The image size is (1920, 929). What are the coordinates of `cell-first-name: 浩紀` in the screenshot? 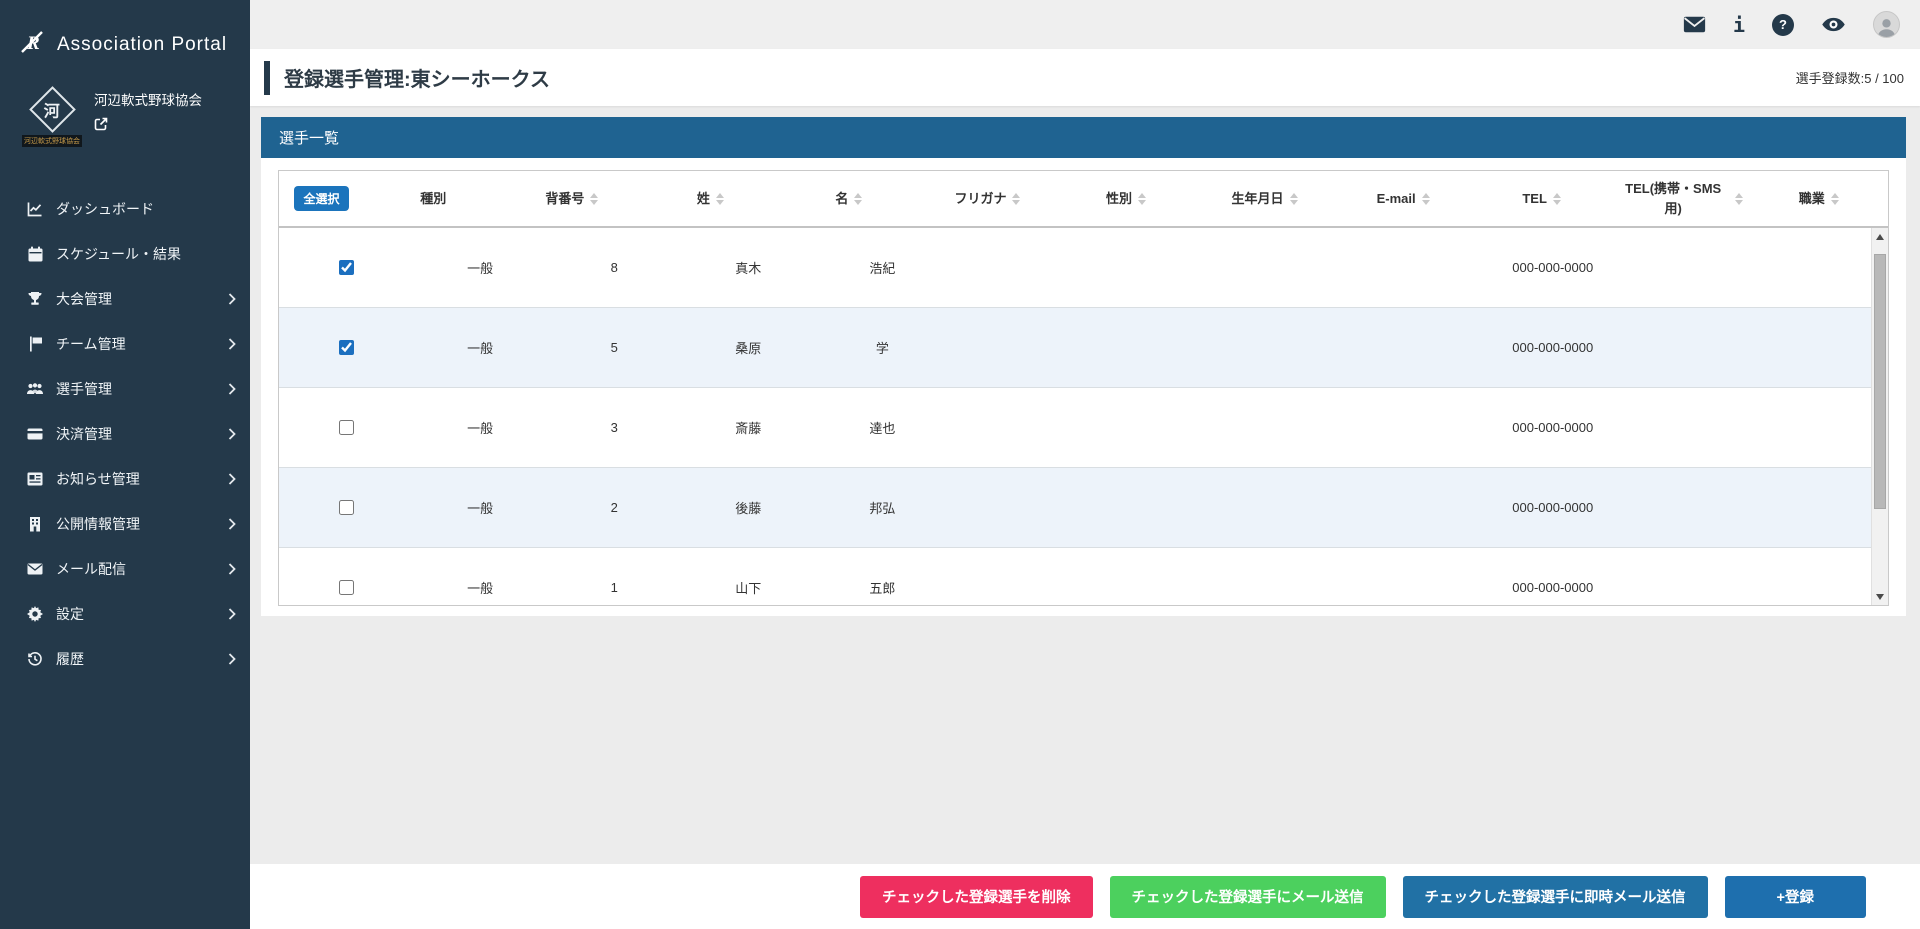 It's located at (882, 268).